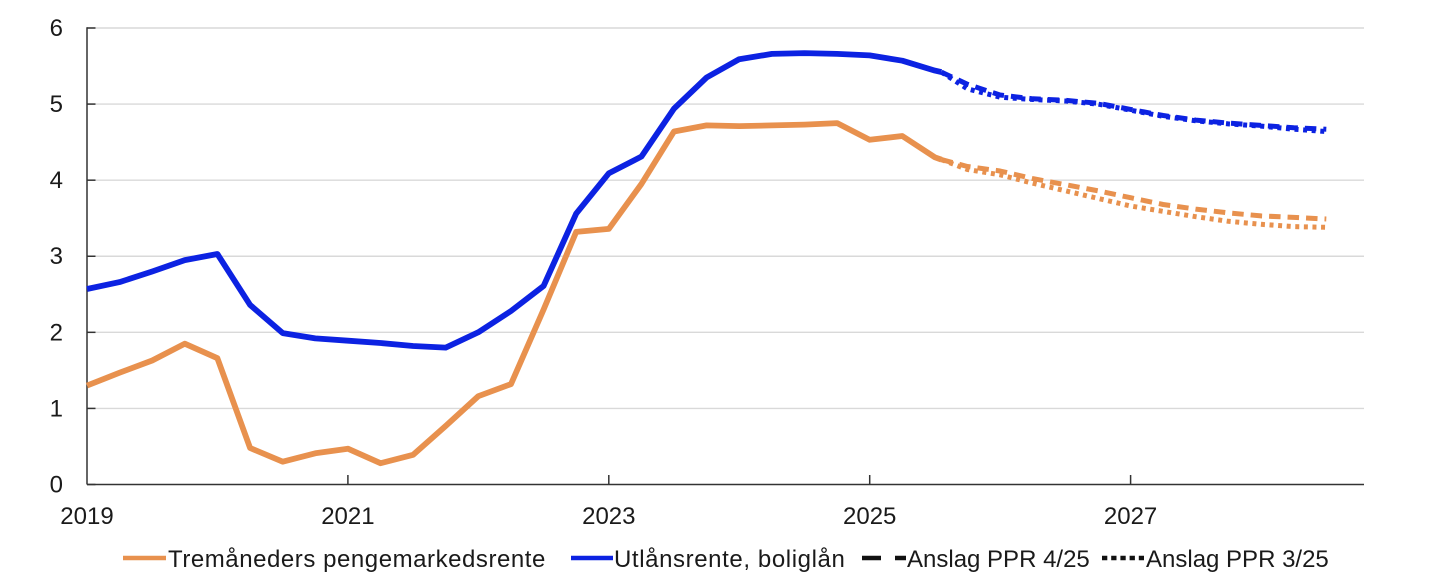  I want to click on svg-text: 2027, so click(1130, 516).